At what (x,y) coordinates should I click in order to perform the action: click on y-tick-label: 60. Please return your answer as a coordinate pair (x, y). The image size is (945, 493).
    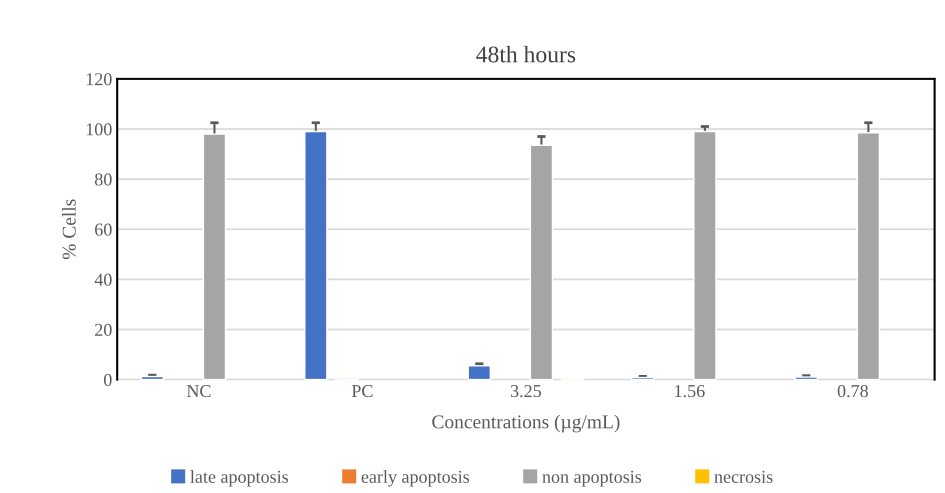
    Looking at the image, I should click on (103, 230).